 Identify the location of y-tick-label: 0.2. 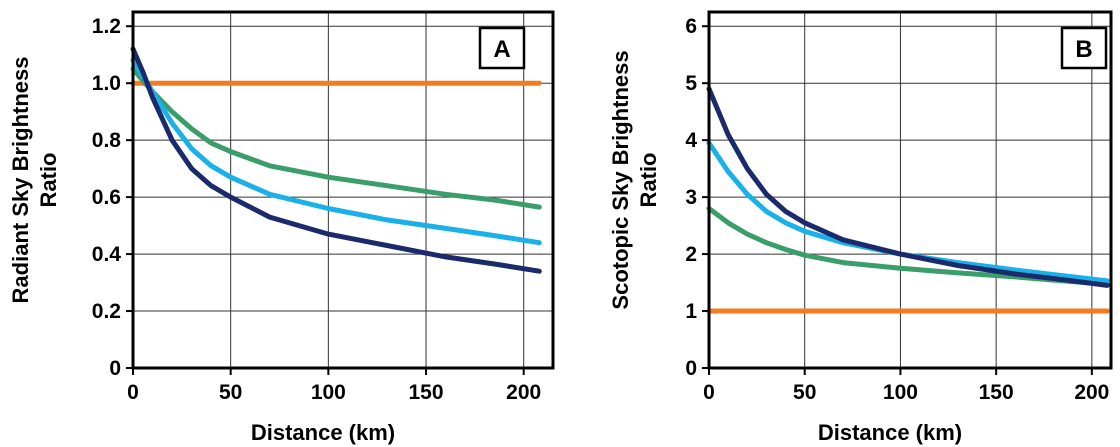
(106, 311).